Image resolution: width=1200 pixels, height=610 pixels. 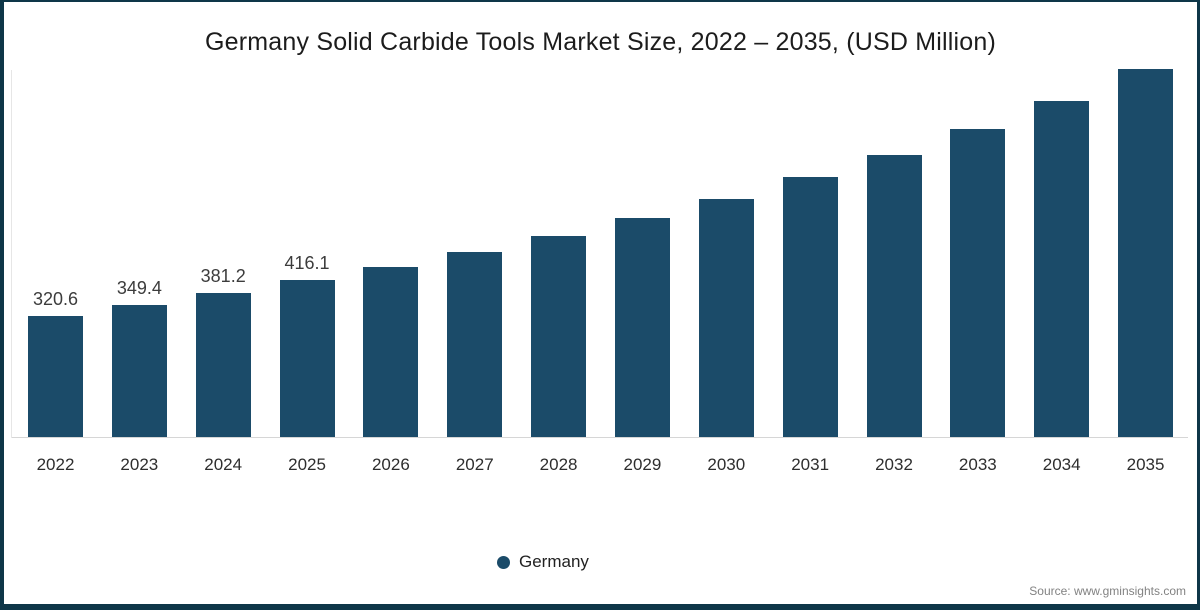 I want to click on bar-2029, so click(x=642, y=327).